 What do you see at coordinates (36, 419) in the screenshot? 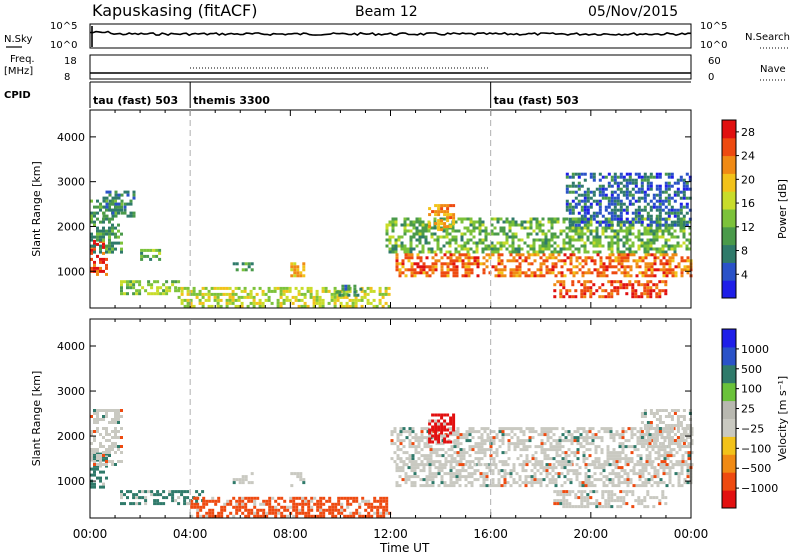
I see `velocity-y-axis-label: Slant Range [km]` at bounding box center [36, 419].